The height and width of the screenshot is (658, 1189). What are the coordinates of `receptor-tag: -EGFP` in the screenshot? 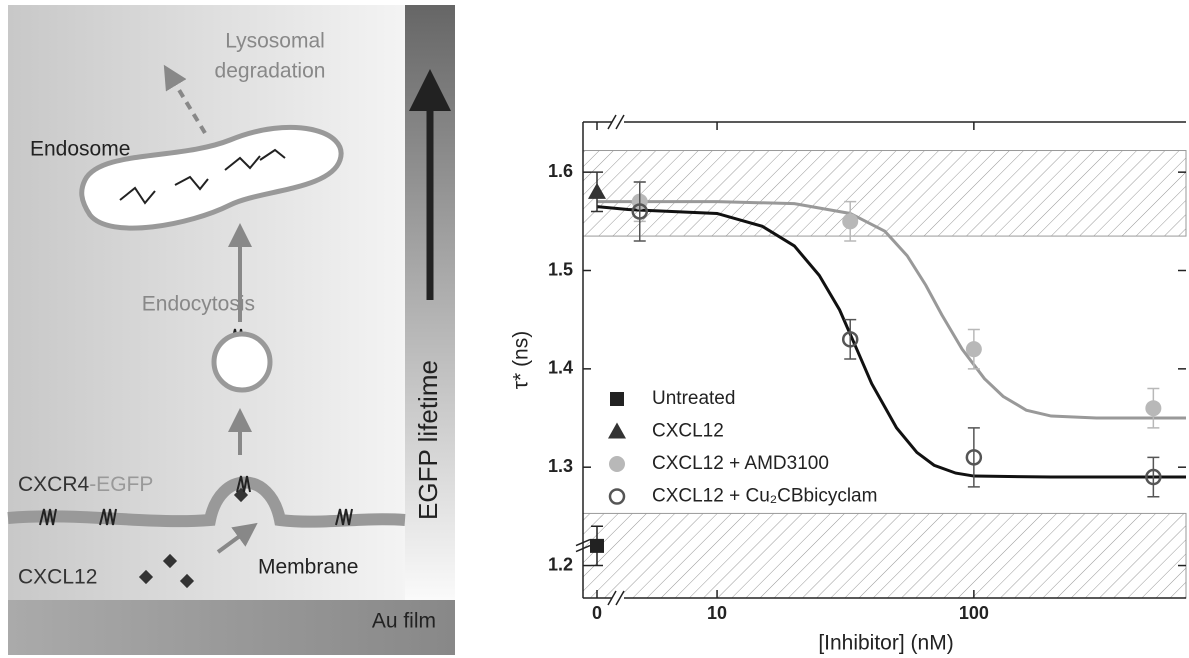 It's located at (121, 484).